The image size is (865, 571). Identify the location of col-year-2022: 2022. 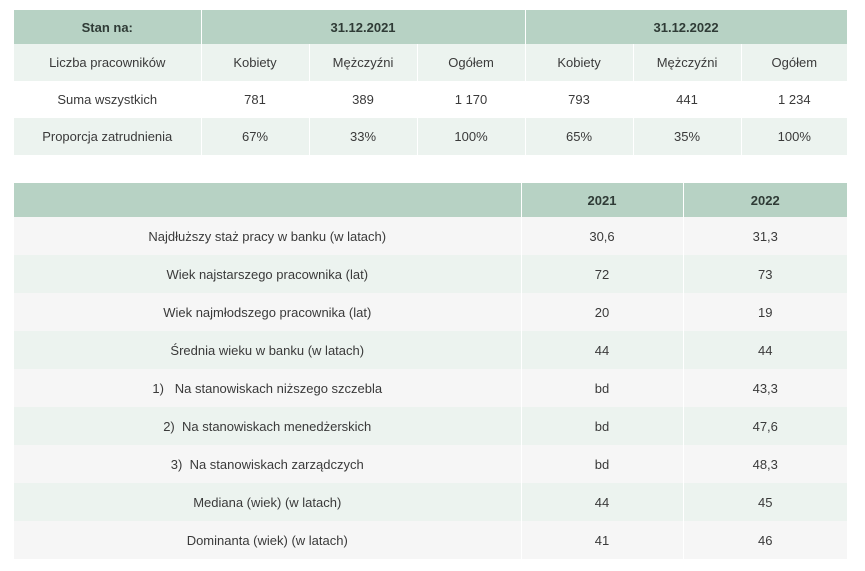
(765, 200).